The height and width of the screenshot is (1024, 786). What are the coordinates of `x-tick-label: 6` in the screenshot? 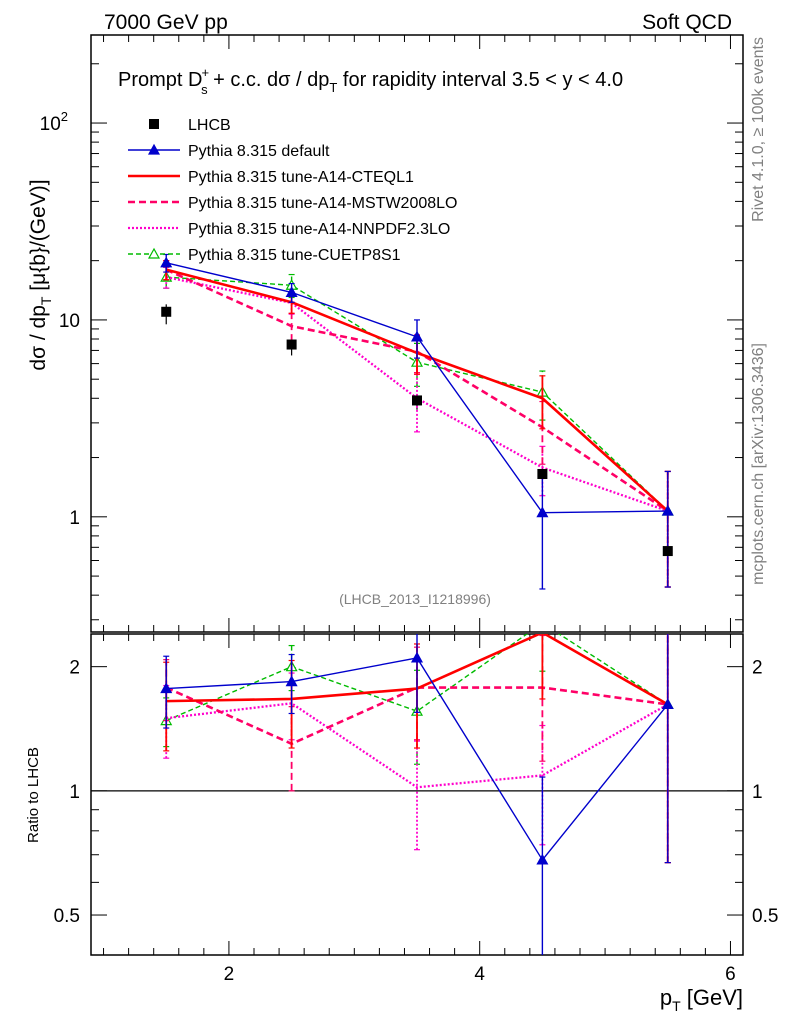 It's located at (730, 974).